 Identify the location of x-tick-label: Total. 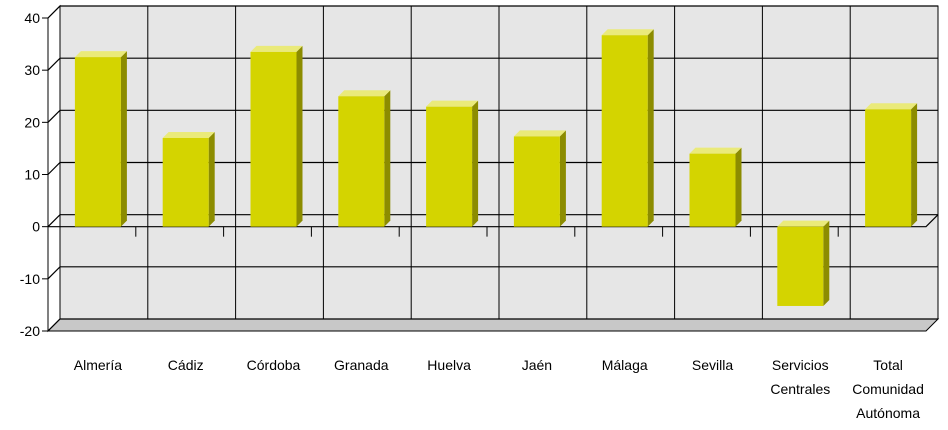
(888, 365).